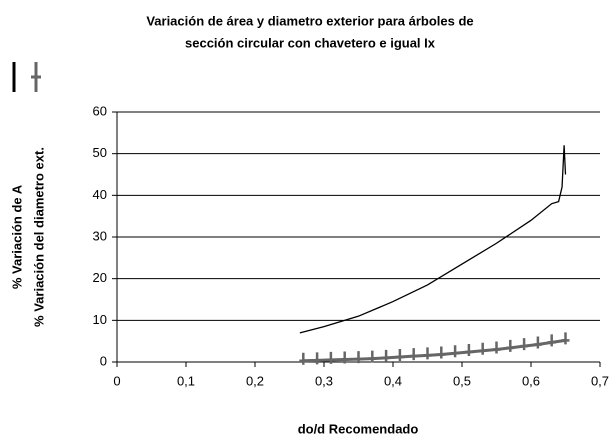  Describe the element at coordinates (100, 277) in the screenshot. I see `y-tick-label: 20` at that location.